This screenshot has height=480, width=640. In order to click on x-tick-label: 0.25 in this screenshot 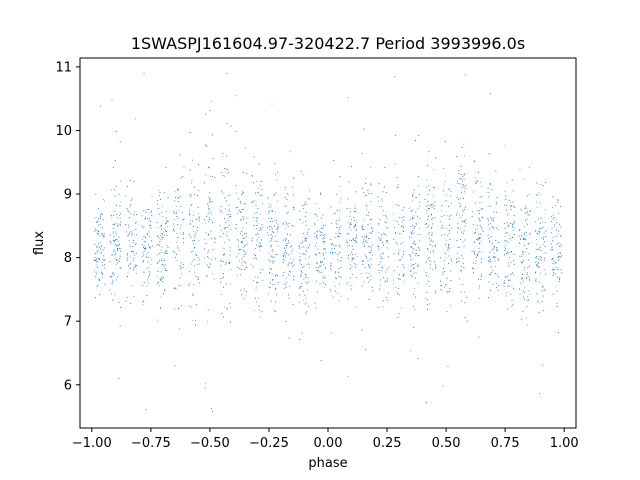, I will do `click(387, 443)`.